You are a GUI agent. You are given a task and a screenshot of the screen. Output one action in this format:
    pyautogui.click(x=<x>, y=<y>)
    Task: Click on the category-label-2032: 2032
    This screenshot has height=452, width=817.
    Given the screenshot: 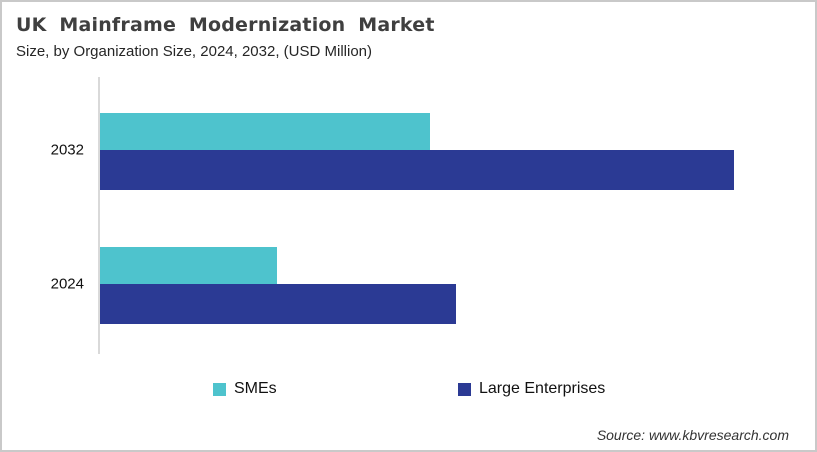 What is the action you would take?
    pyautogui.click(x=67, y=150)
    